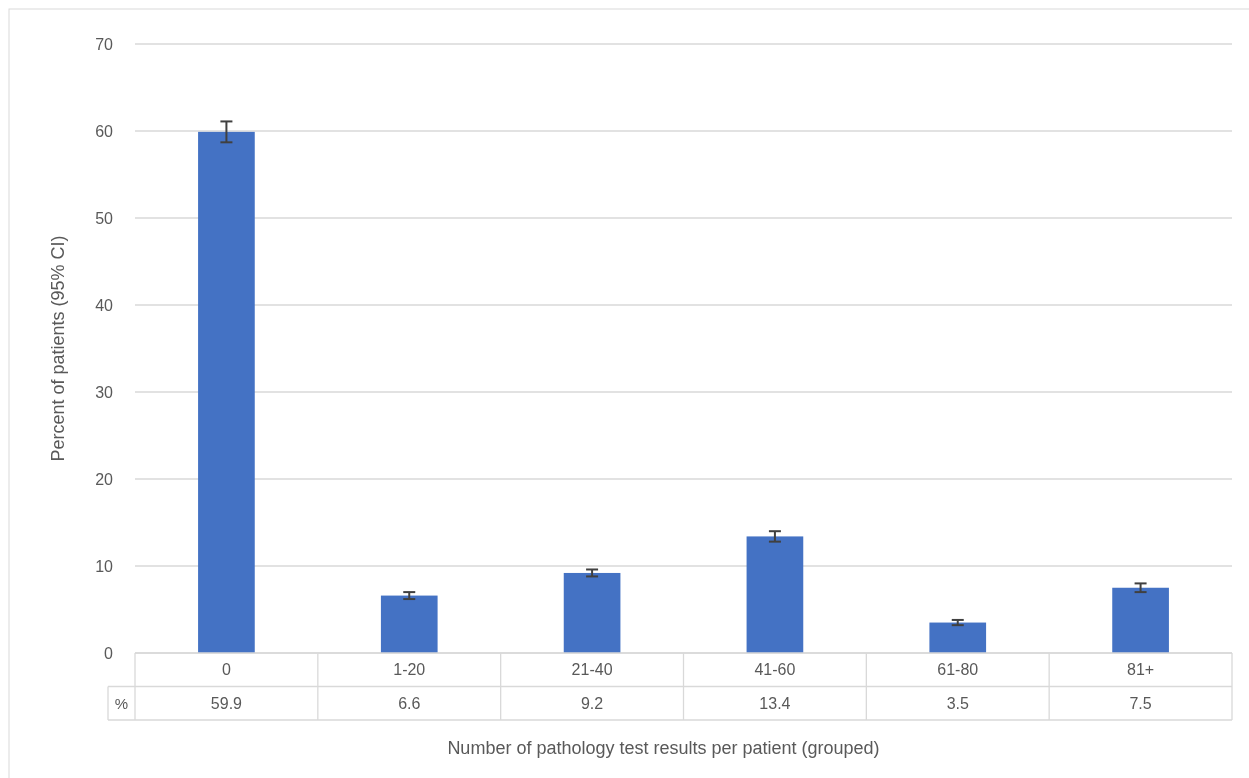 The width and height of the screenshot is (1249, 778). I want to click on y-tick-label: 20, so click(104, 479).